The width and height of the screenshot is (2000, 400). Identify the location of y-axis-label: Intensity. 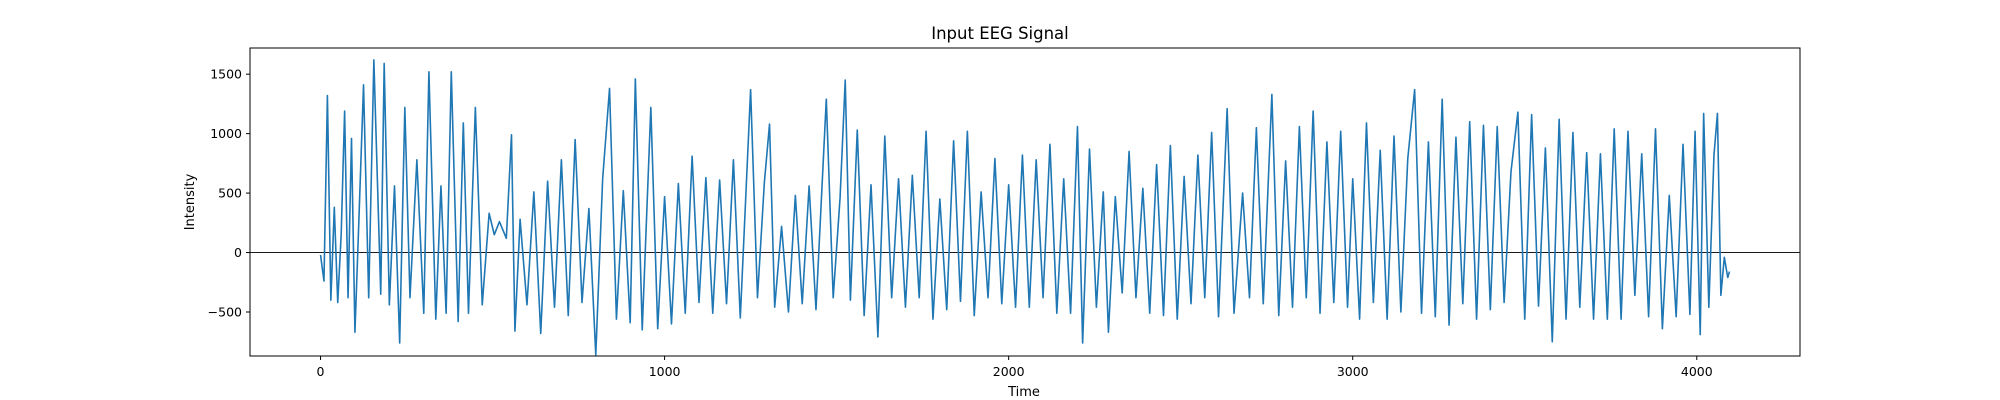
(190, 201).